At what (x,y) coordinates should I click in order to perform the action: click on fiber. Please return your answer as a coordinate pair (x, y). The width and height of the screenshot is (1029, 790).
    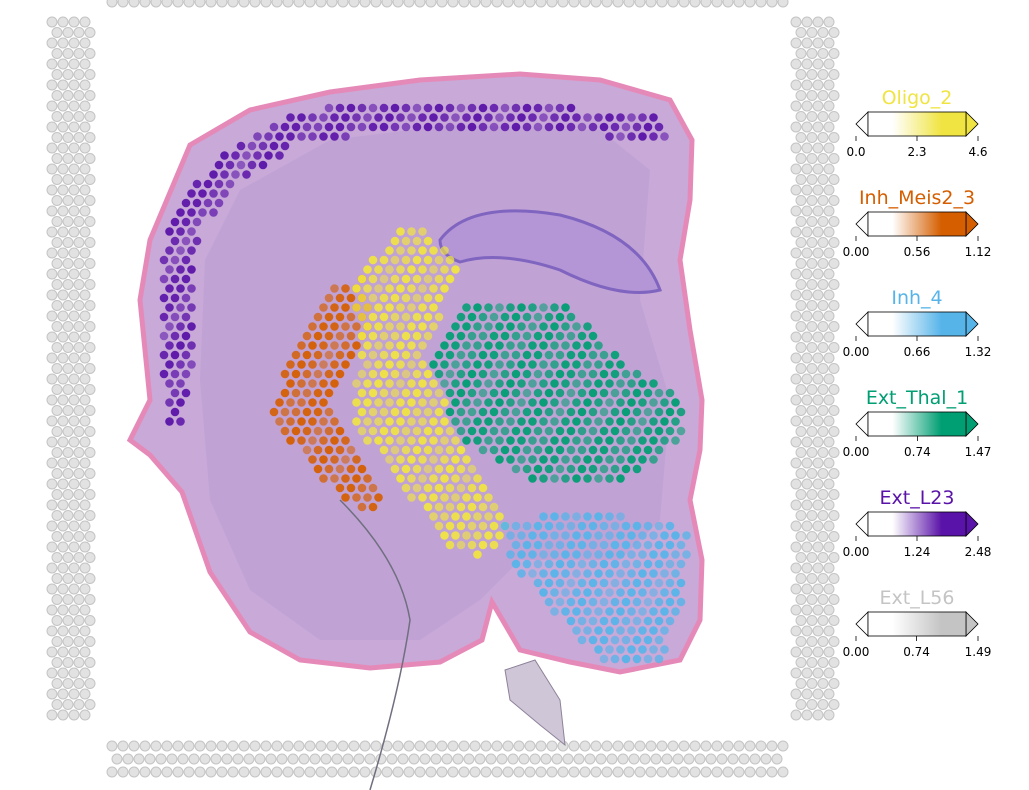
    Looking at the image, I should click on (375, 644).